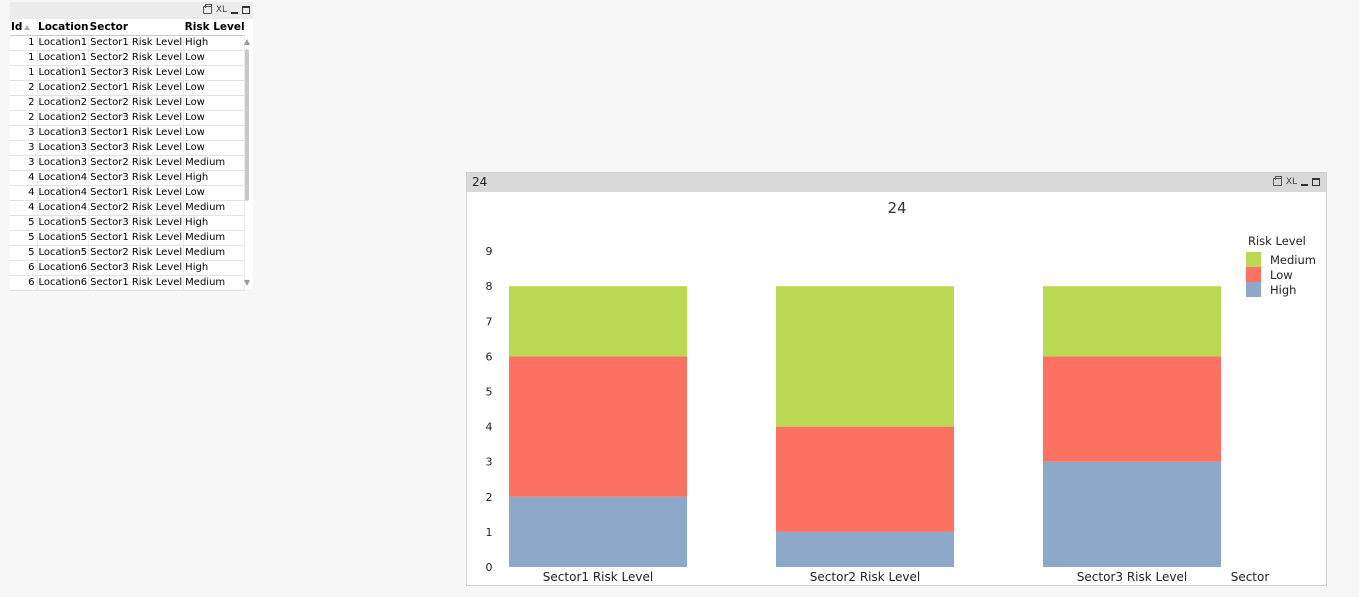 The width and height of the screenshot is (1359, 597). What do you see at coordinates (63, 268) in the screenshot?
I see `cell-location: Location6` at bounding box center [63, 268].